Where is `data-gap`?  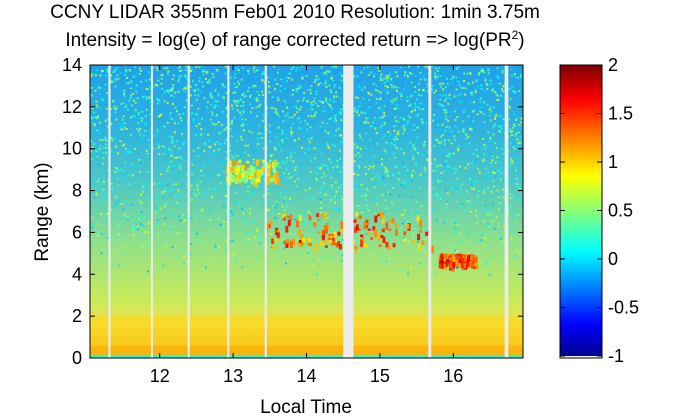
data-gap is located at coordinates (348, 211).